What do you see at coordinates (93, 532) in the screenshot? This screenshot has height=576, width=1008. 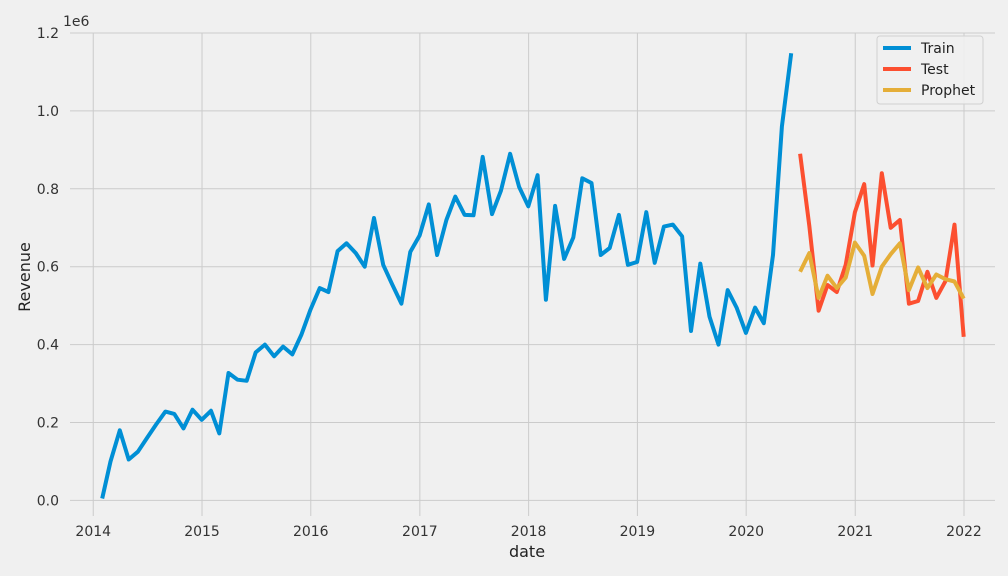 I see `x-tick-label: 2014` at bounding box center [93, 532].